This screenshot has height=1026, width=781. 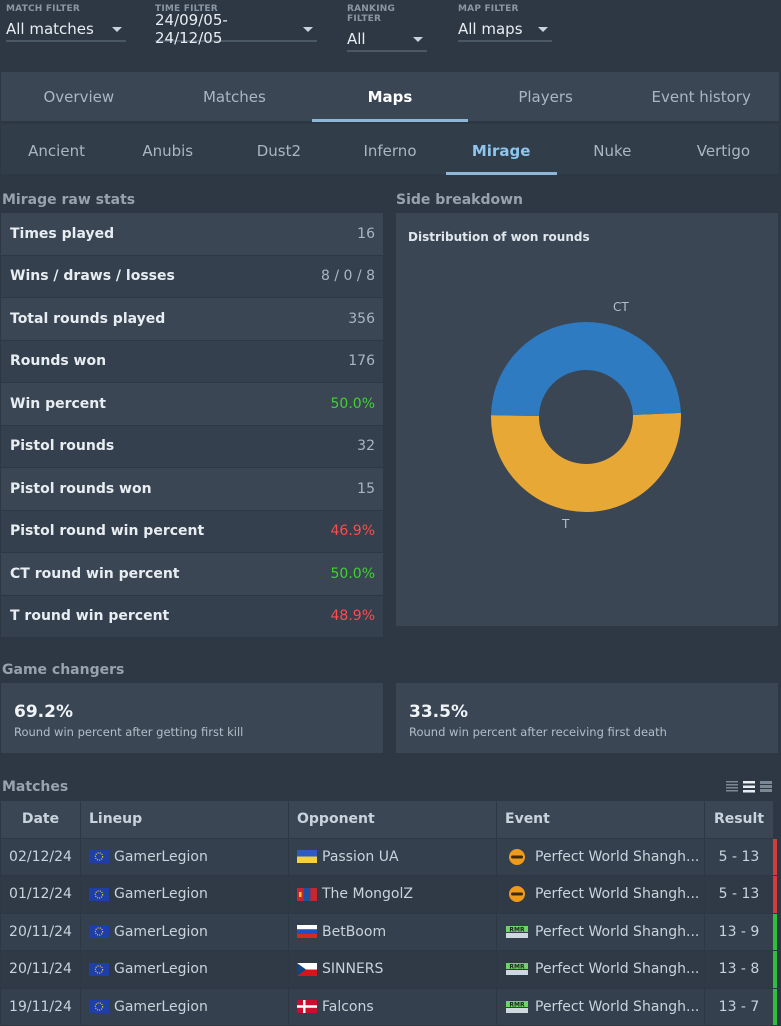 I want to click on ranking-filter-select: All, so click(x=387, y=40).